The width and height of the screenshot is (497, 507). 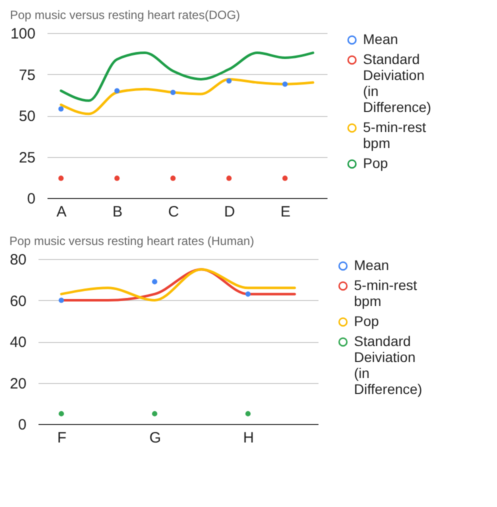 What do you see at coordinates (18, 342) in the screenshot?
I see `y-tick-label: 40` at bounding box center [18, 342].